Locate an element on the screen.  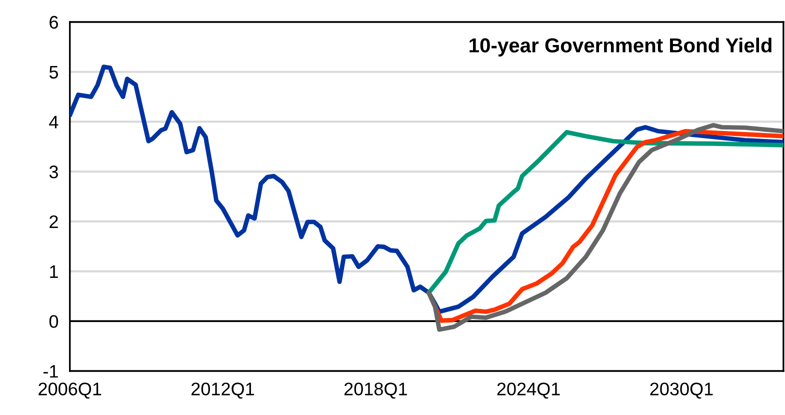
x-tick-label: 2012Q1 is located at coordinates (223, 390).